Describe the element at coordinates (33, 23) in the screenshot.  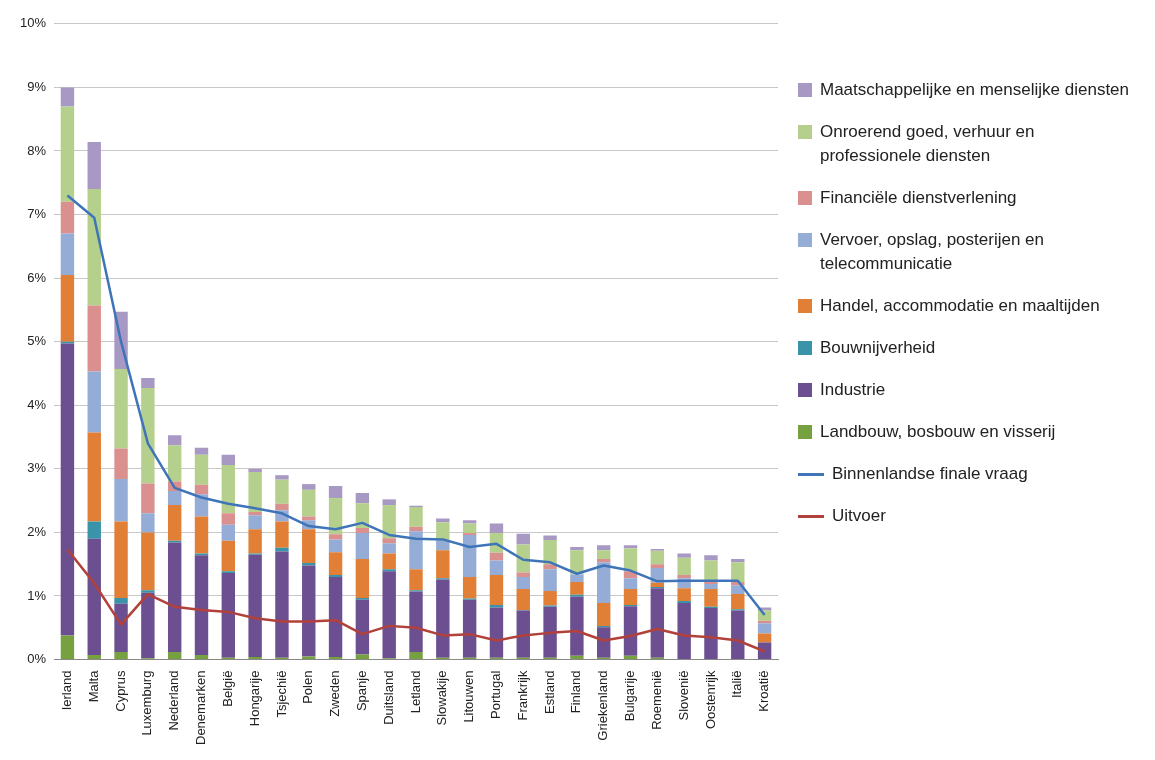
I see `y-tick-label: 10%` at that location.